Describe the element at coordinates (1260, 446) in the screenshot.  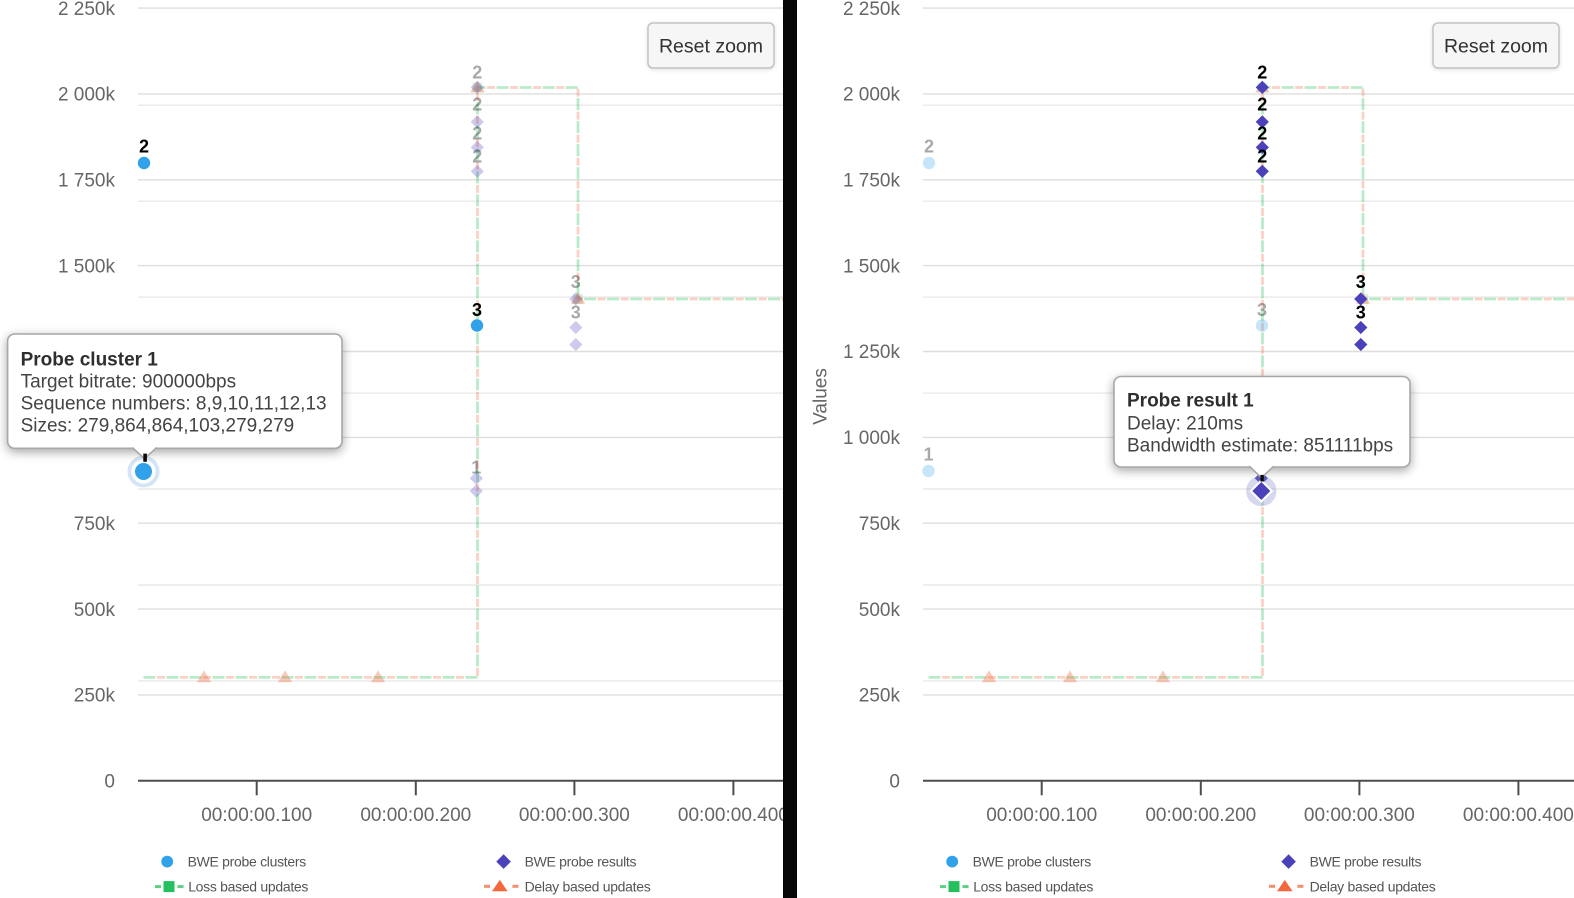
I see `svg-text: Bandwidth estimate: 851111bps` at that location.